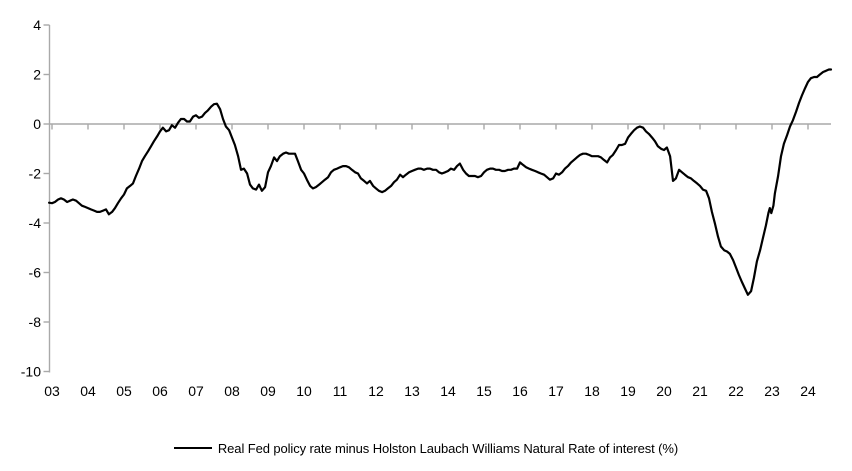 This screenshot has height=471, width=852. Describe the element at coordinates (628, 391) in the screenshot. I see `x-axis-tick-label: 19` at that location.